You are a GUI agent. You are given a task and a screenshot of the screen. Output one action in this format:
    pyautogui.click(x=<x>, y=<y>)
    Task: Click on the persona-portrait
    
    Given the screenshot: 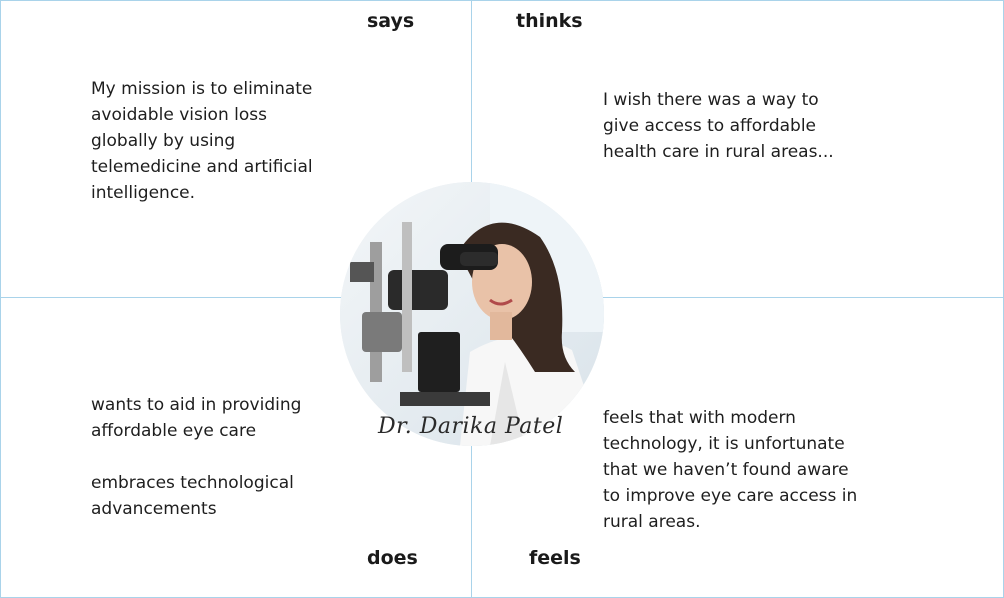 What is the action you would take?
    pyautogui.click(x=472, y=314)
    